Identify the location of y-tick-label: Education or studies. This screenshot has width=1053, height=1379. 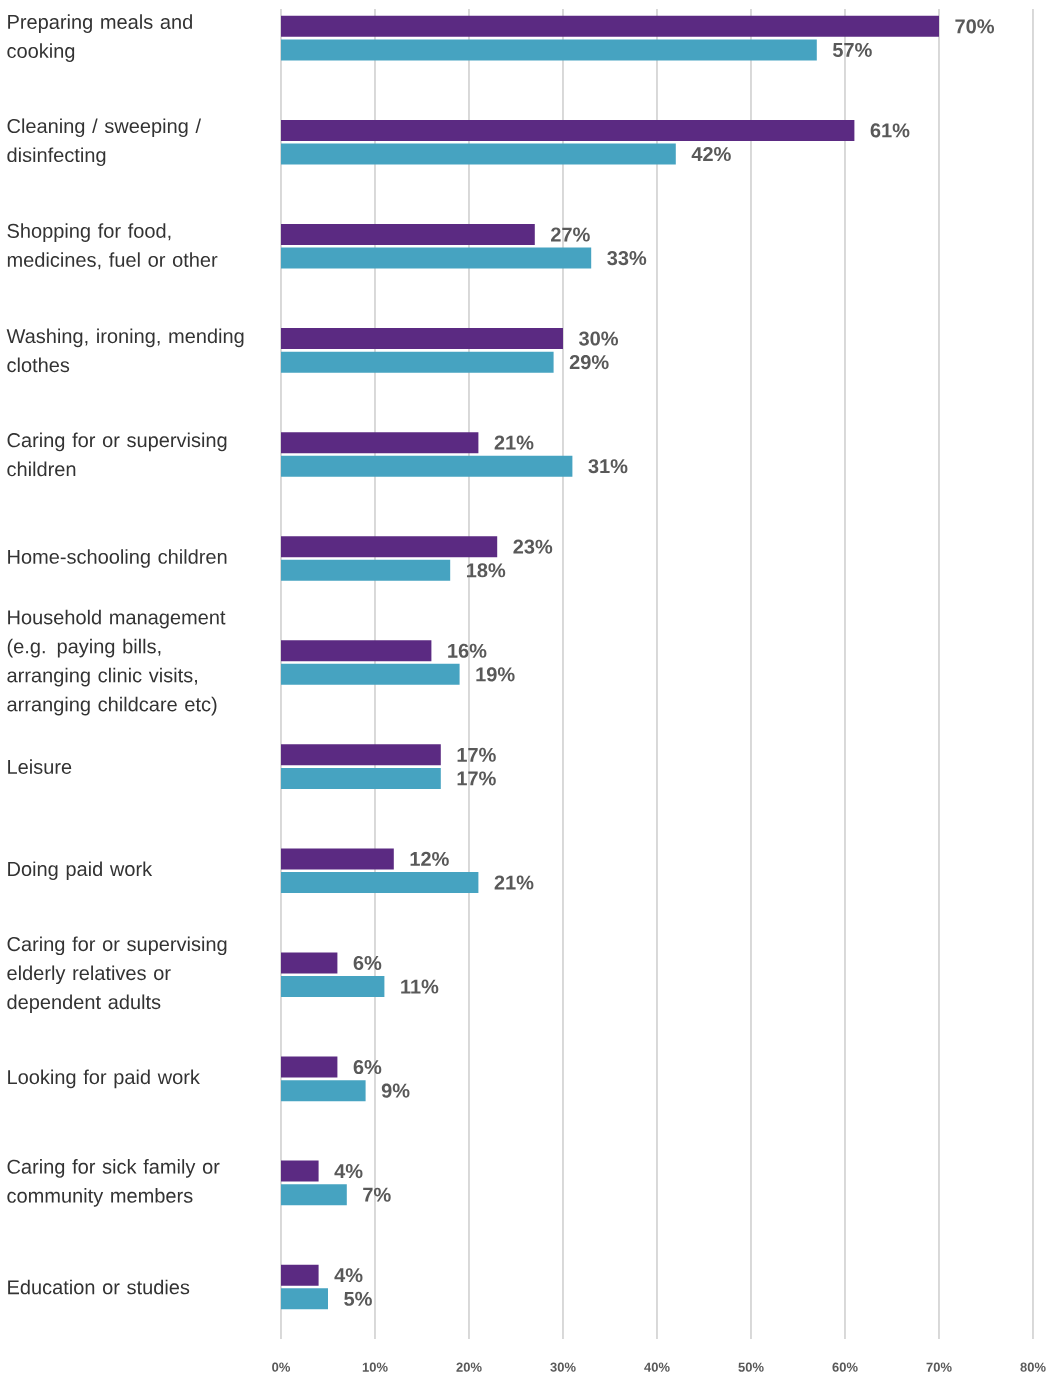
(99, 1287).